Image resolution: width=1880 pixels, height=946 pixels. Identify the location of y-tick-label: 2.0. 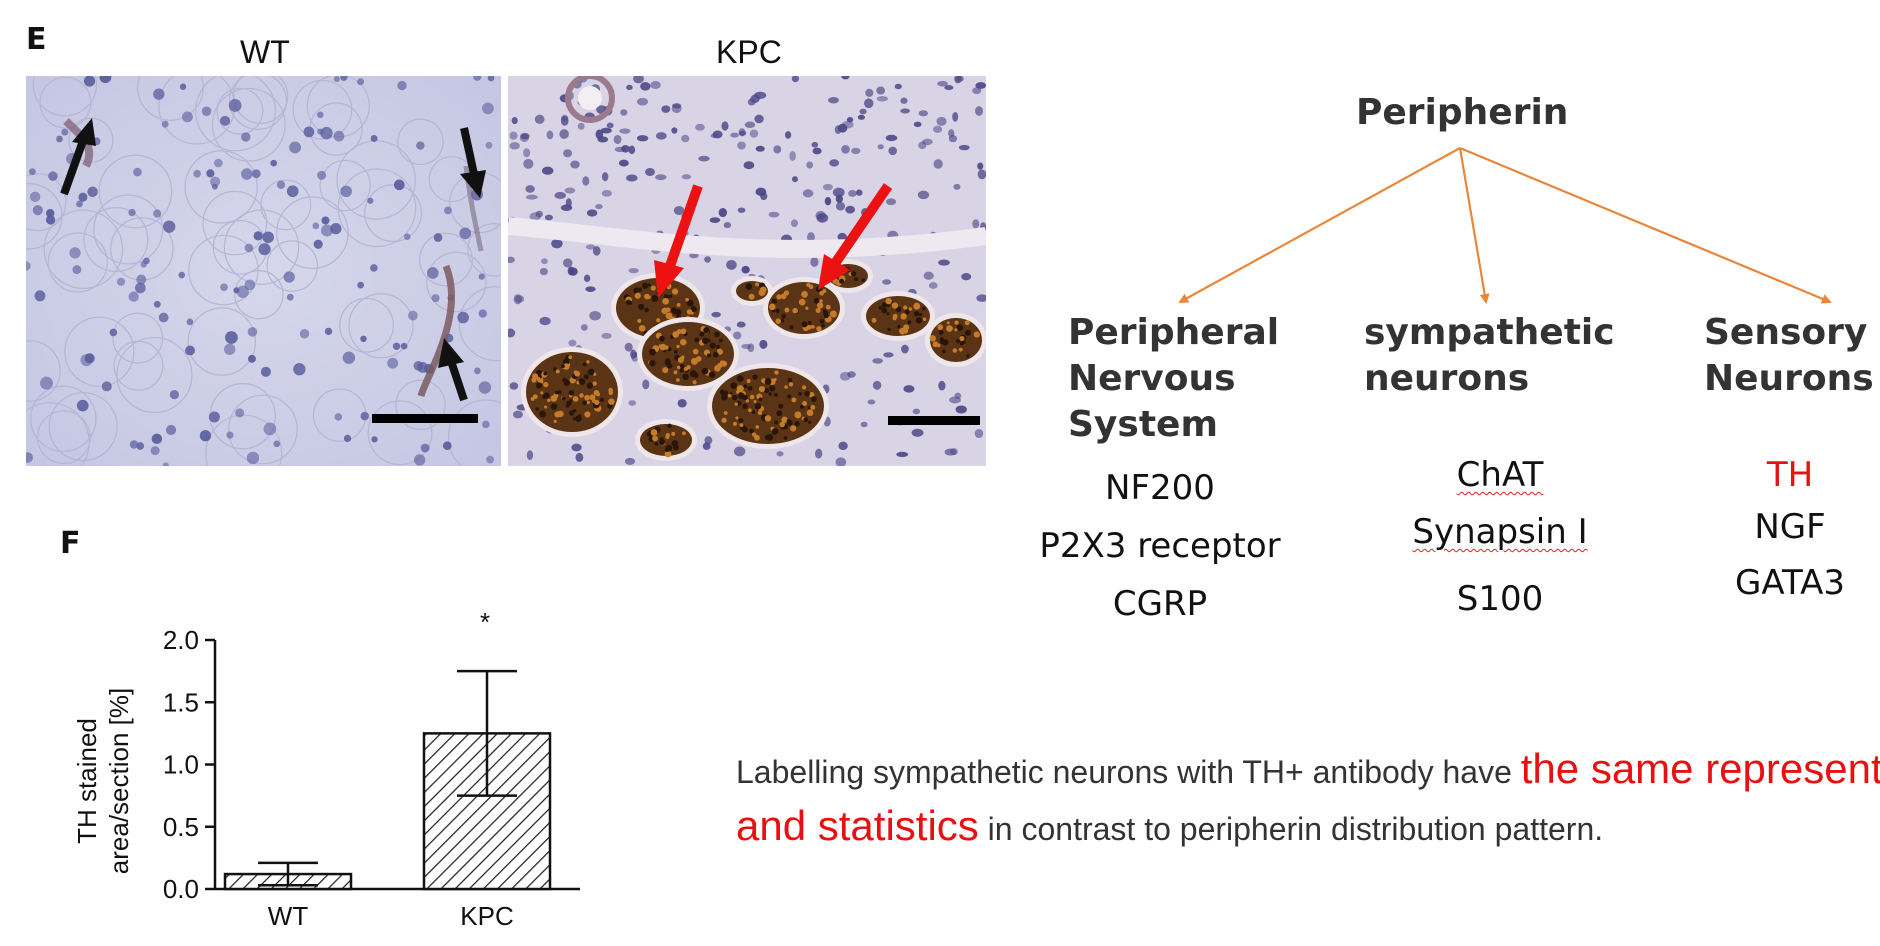
(181, 640).